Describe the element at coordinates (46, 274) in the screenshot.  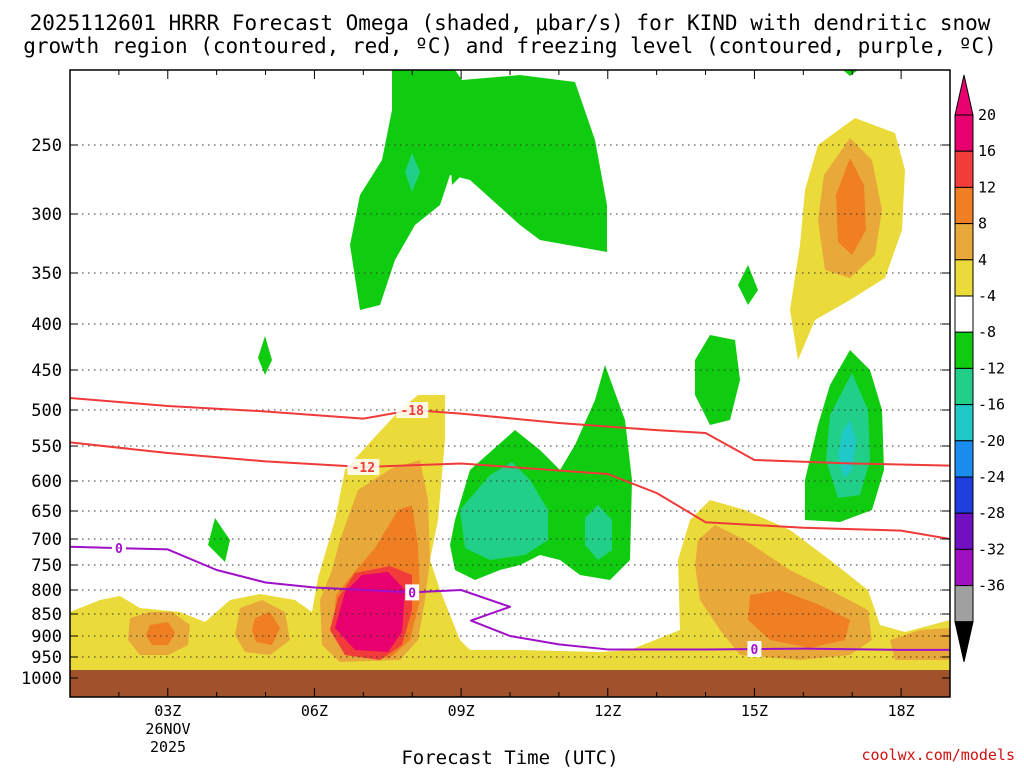
I see `y-tick-label: 350` at that location.